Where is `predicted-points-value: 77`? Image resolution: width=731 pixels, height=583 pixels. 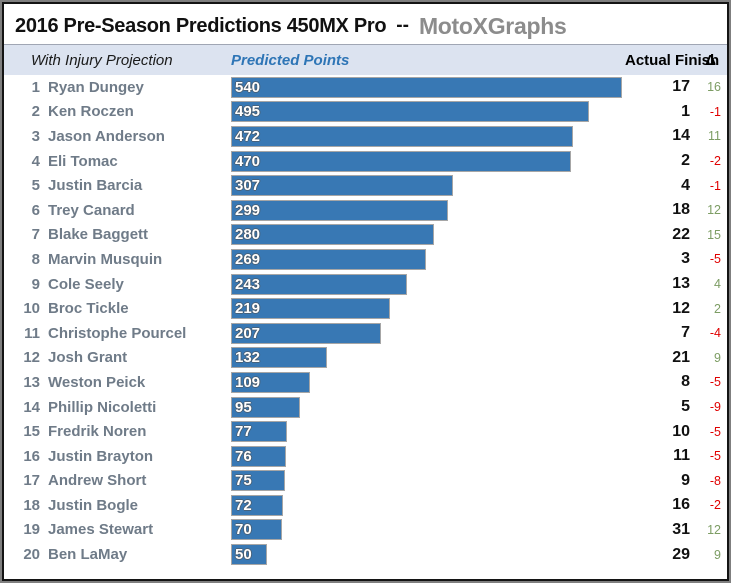
predicted-points-value: 77 is located at coordinates (243, 432).